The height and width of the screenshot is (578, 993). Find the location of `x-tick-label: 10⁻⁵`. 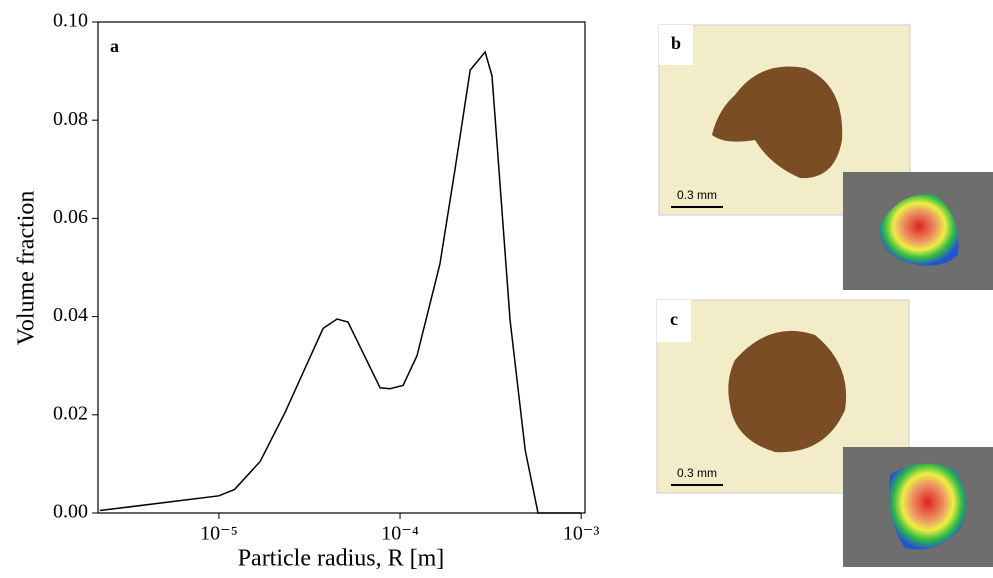

x-tick-label: 10⁻⁵ is located at coordinates (219, 534).